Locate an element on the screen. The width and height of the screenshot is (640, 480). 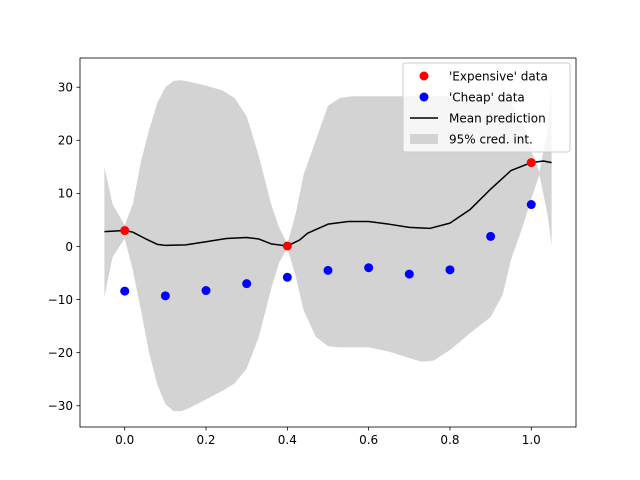
x-tick-label: 0.6 is located at coordinates (368, 440).